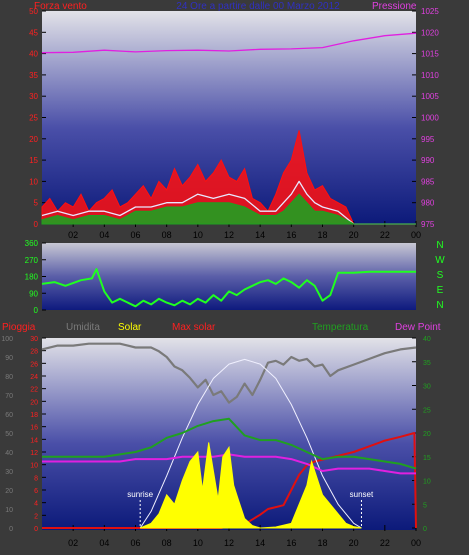 The height and width of the screenshot is (555, 469). I want to click on top-left-axis-title: Forza vento, so click(60, 6).